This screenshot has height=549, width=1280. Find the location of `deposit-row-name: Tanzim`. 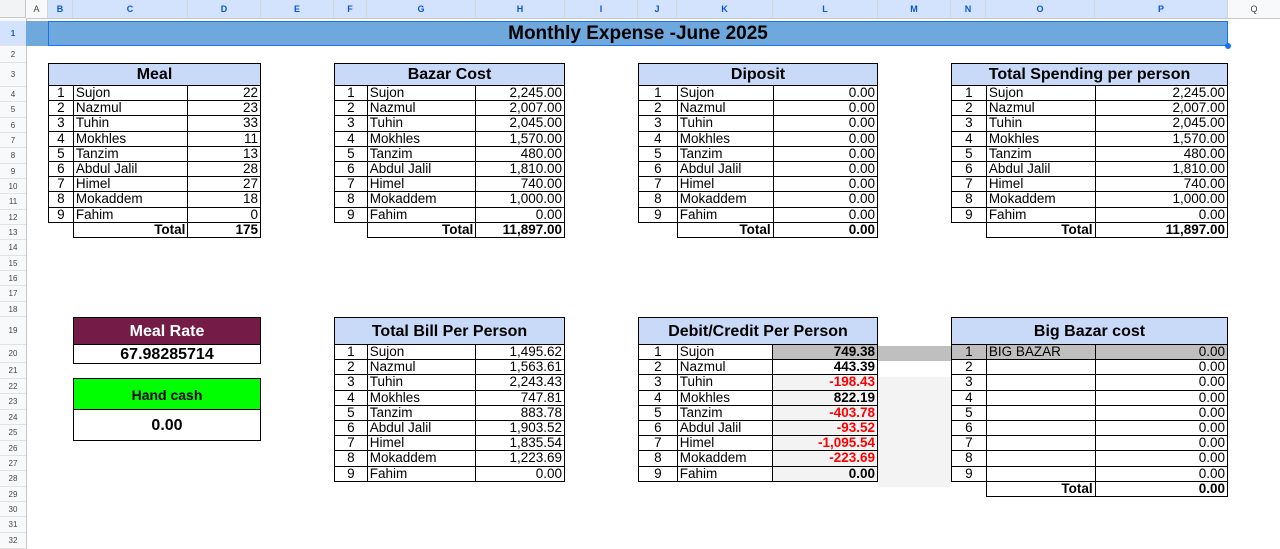

deposit-row-name: Tanzim is located at coordinates (725, 153).